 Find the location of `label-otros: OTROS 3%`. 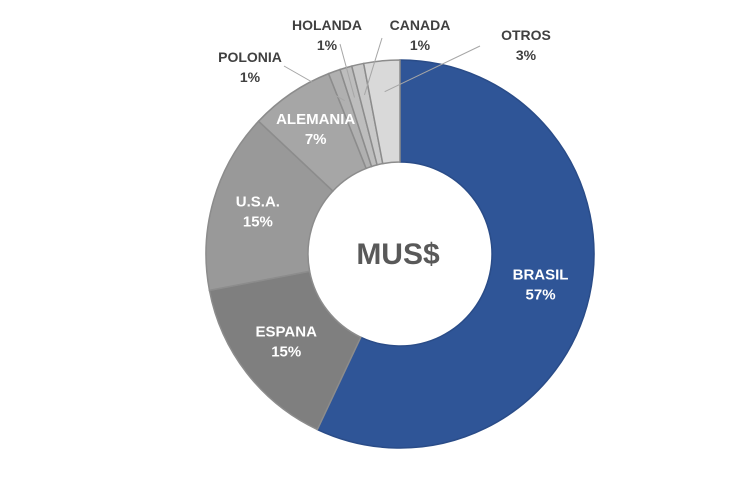

label-otros: OTROS 3% is located at coordinates (526, 45).